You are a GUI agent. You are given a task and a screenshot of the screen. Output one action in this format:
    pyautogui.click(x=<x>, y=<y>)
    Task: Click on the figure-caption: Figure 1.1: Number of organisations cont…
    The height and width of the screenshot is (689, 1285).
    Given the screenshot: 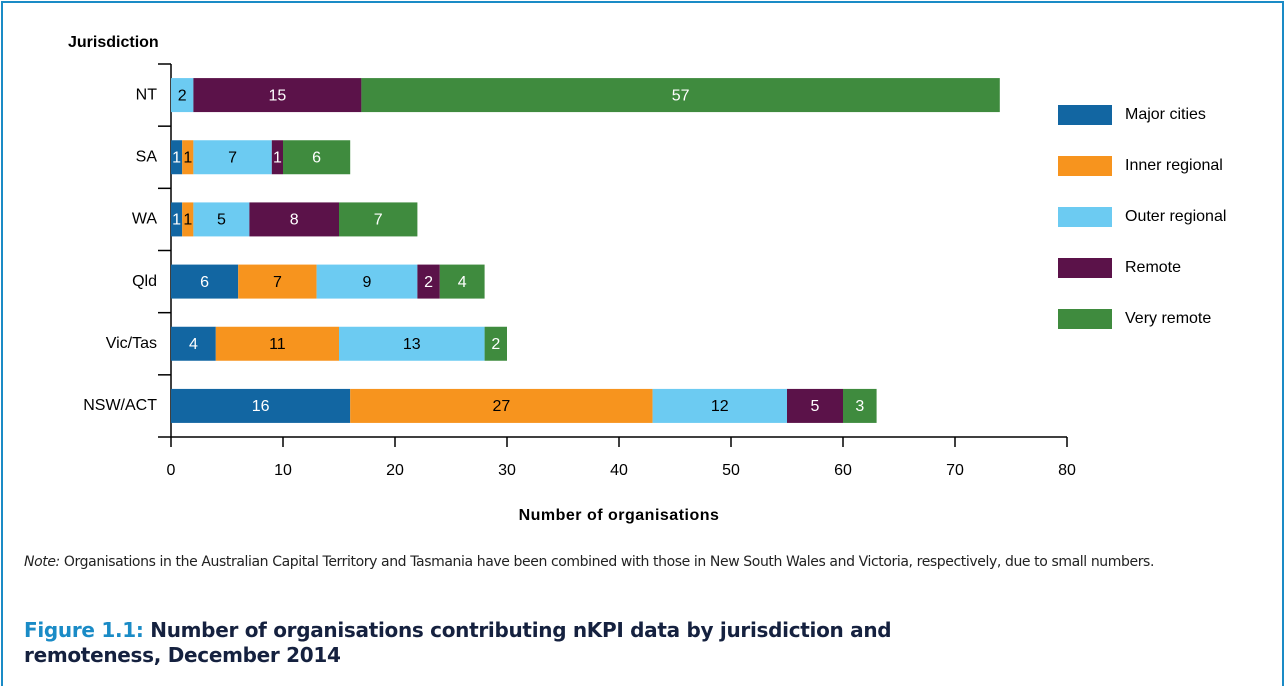 What is the action you would take?
    pyautogui.click(x=524, y=643)
    